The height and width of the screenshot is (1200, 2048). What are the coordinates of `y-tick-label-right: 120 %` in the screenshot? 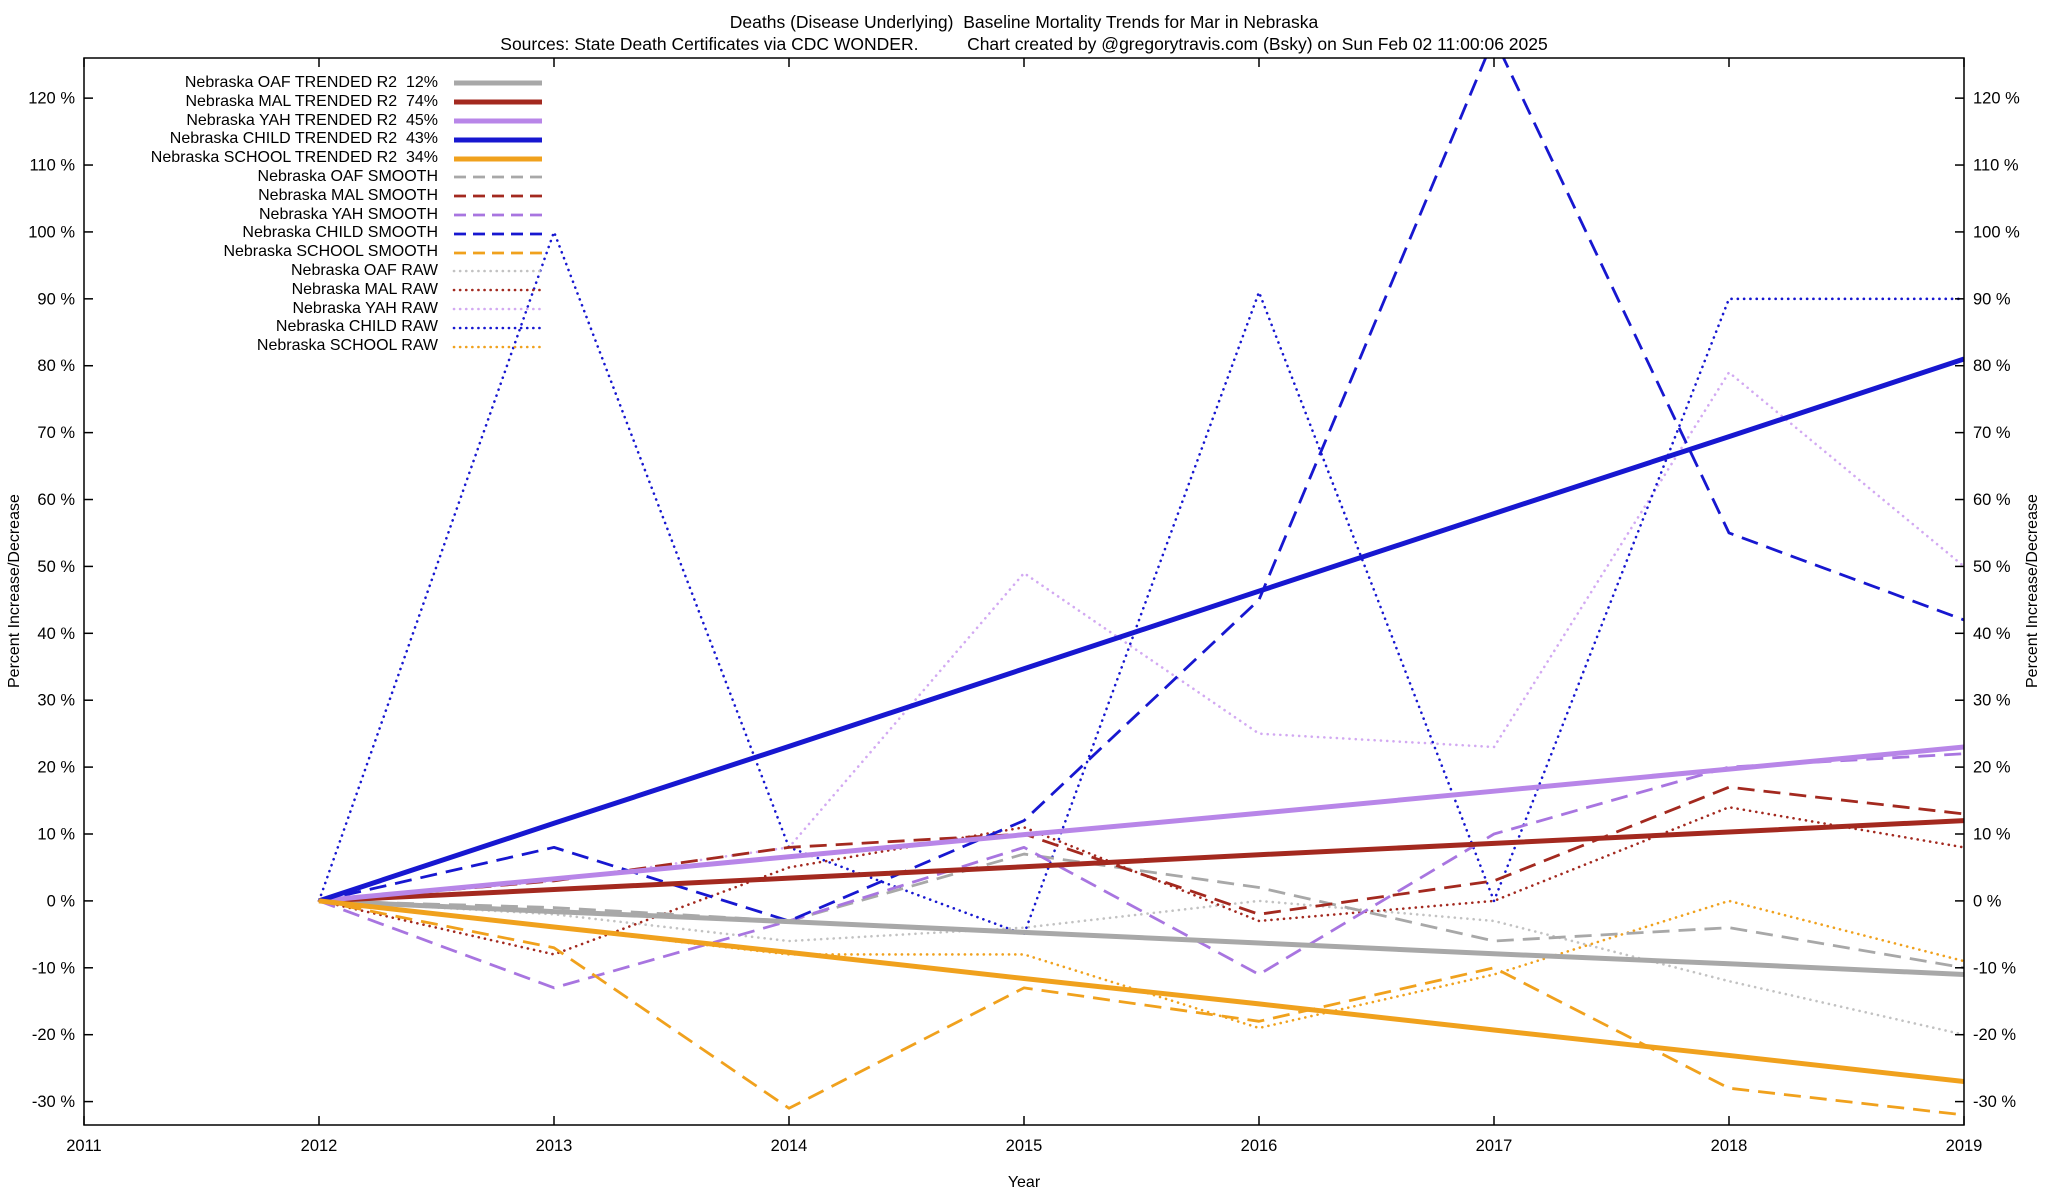 It's located at (1996, 99).